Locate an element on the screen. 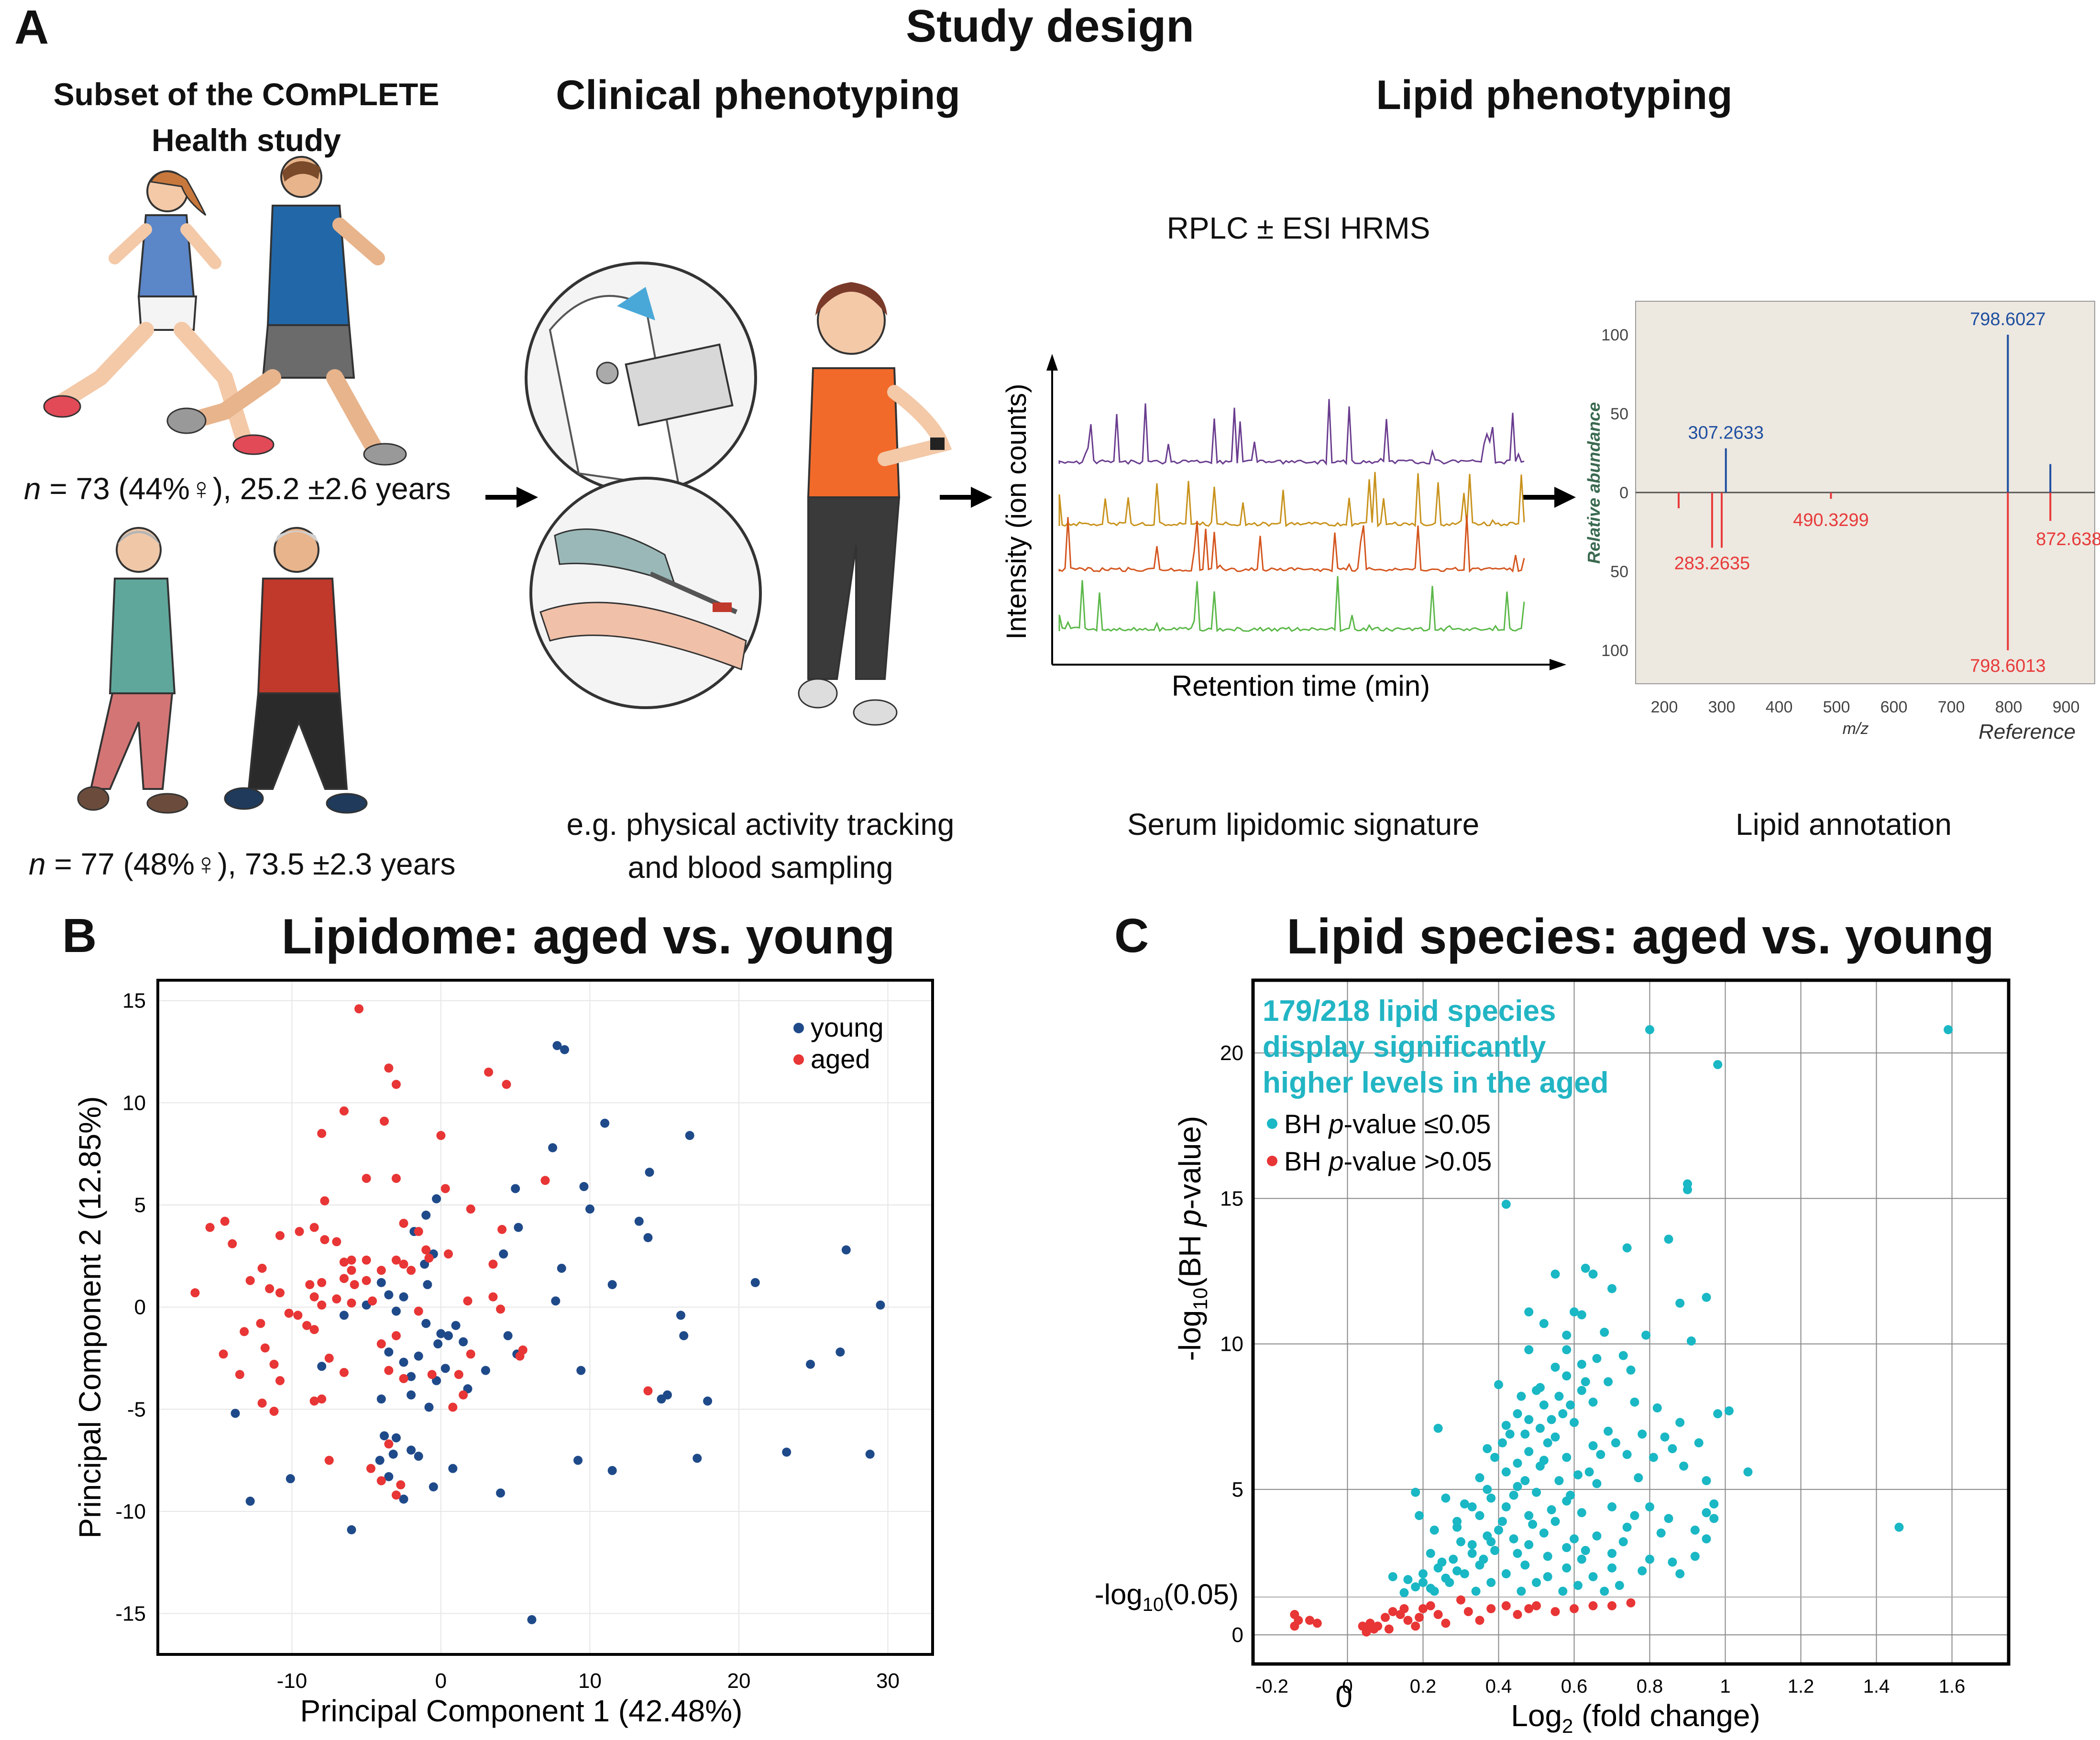 The image size is (2100, 1740). clinical-phenotyping-illustration is located at coordinates (738, 494).